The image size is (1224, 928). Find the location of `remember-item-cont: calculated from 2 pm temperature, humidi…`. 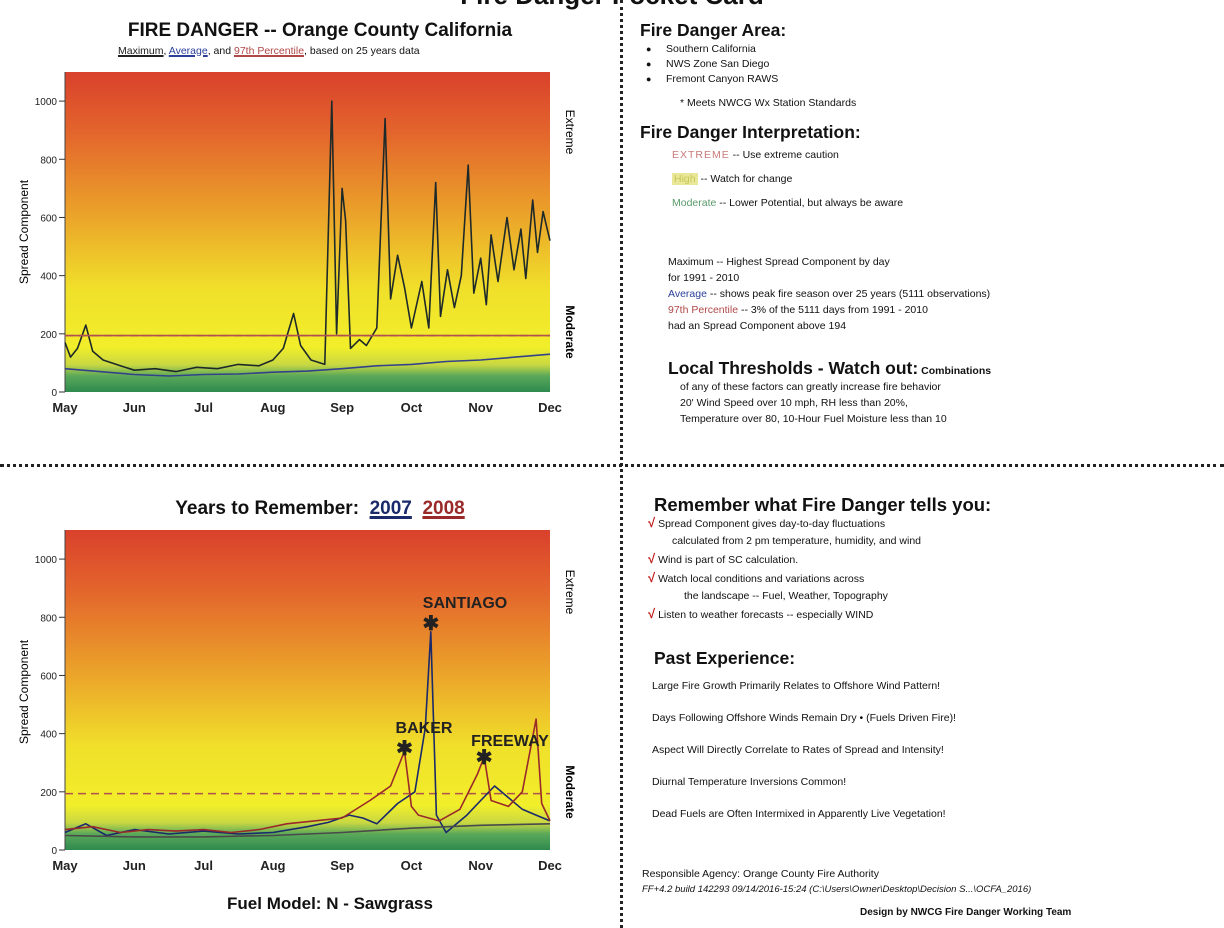

remember-item-cont: calculated from 2 pm temperature, humidi… is located at coordinates (797, 541).